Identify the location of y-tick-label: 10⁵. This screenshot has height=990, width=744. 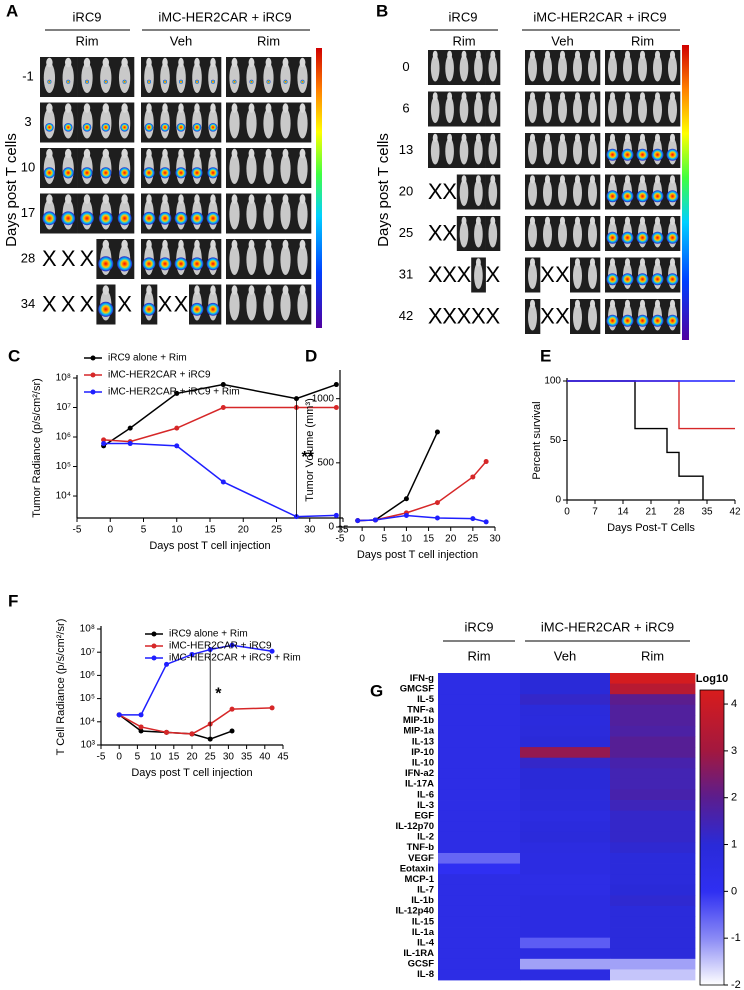
(63, 466).